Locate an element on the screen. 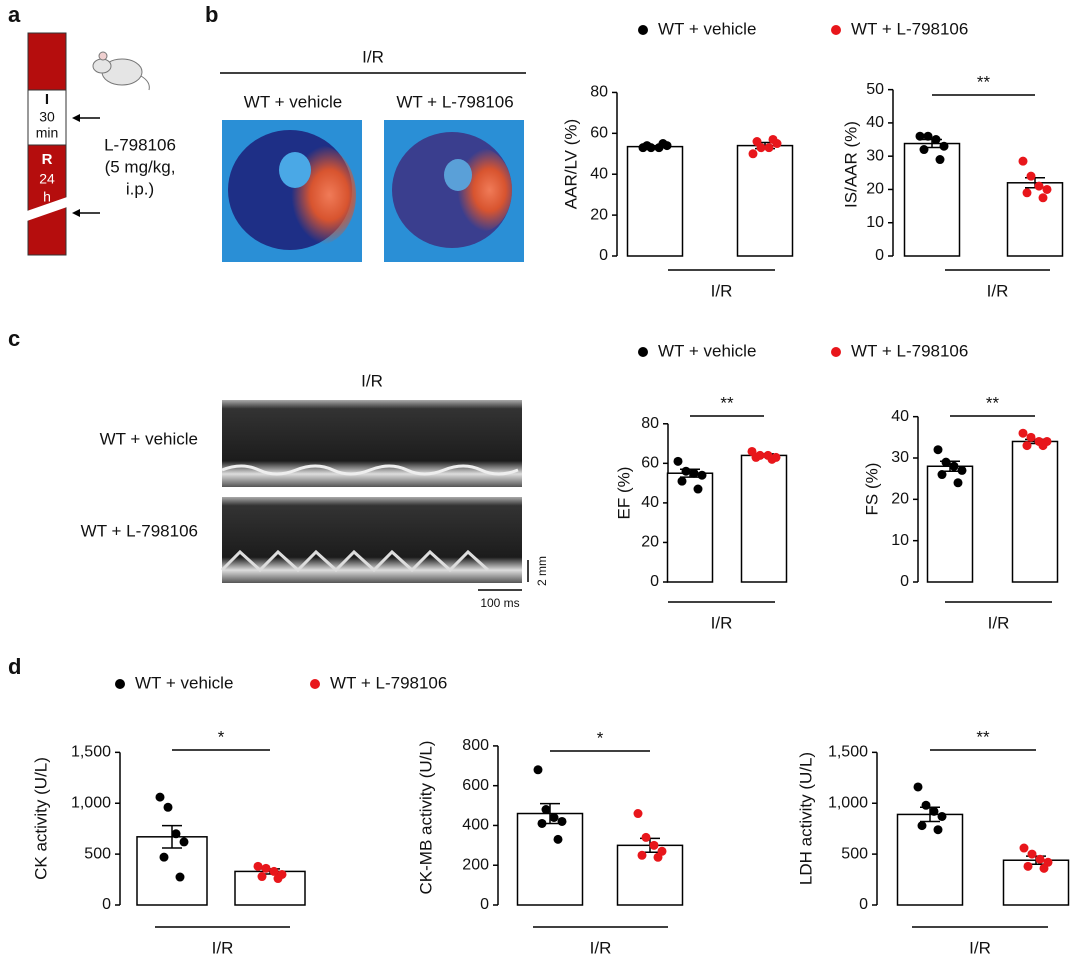 The image size is (1080, 958). panel-label: c is located at coordinates (14, 338).